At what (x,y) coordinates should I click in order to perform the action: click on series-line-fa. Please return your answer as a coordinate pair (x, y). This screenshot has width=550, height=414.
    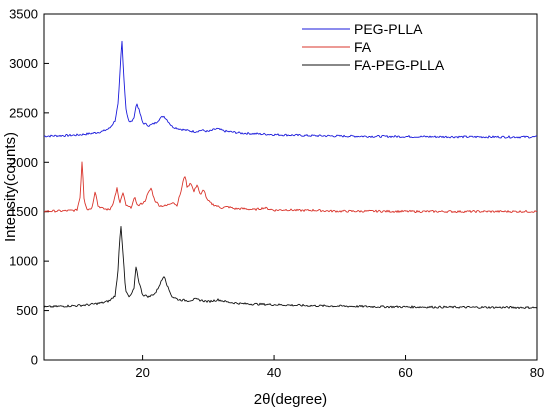
    Looking at the image, I should click on (290, 187).